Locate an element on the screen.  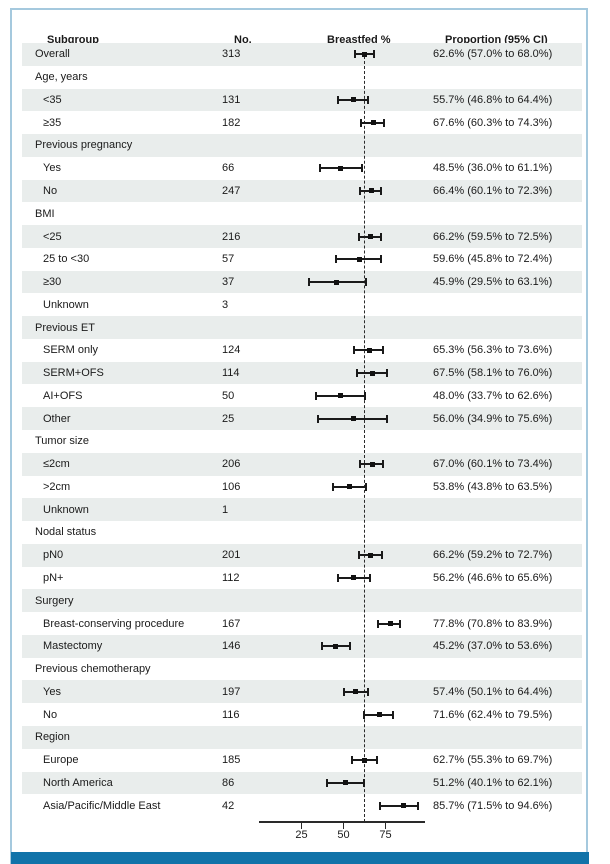
row-label: SERM+OFS is located at coordinates (73, 373).